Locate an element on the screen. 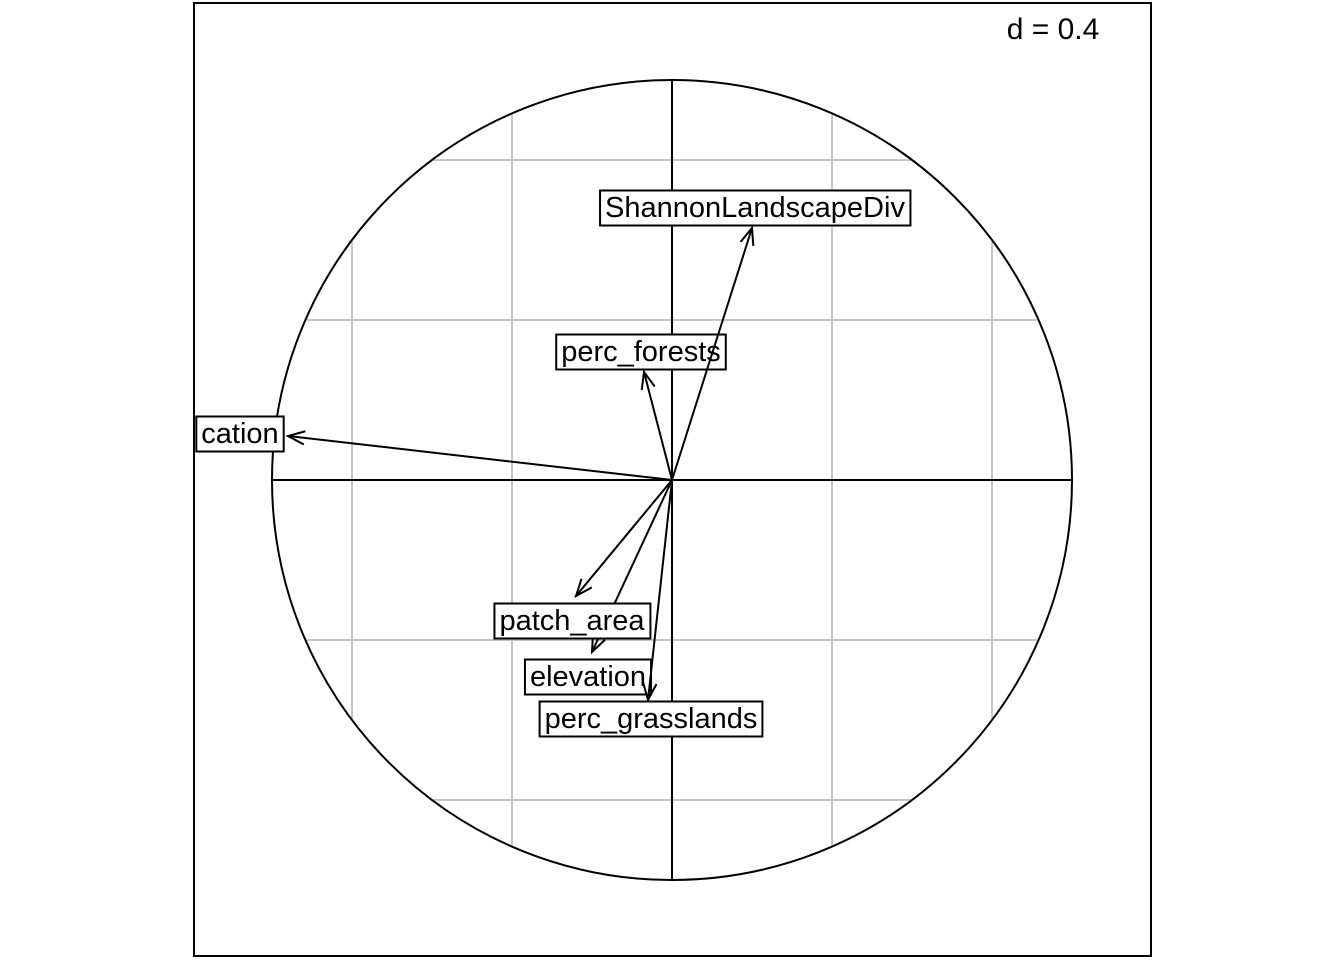 The image size is (1344, 960). svg-text: perc_grasslands is located at coordinates (651, 719).